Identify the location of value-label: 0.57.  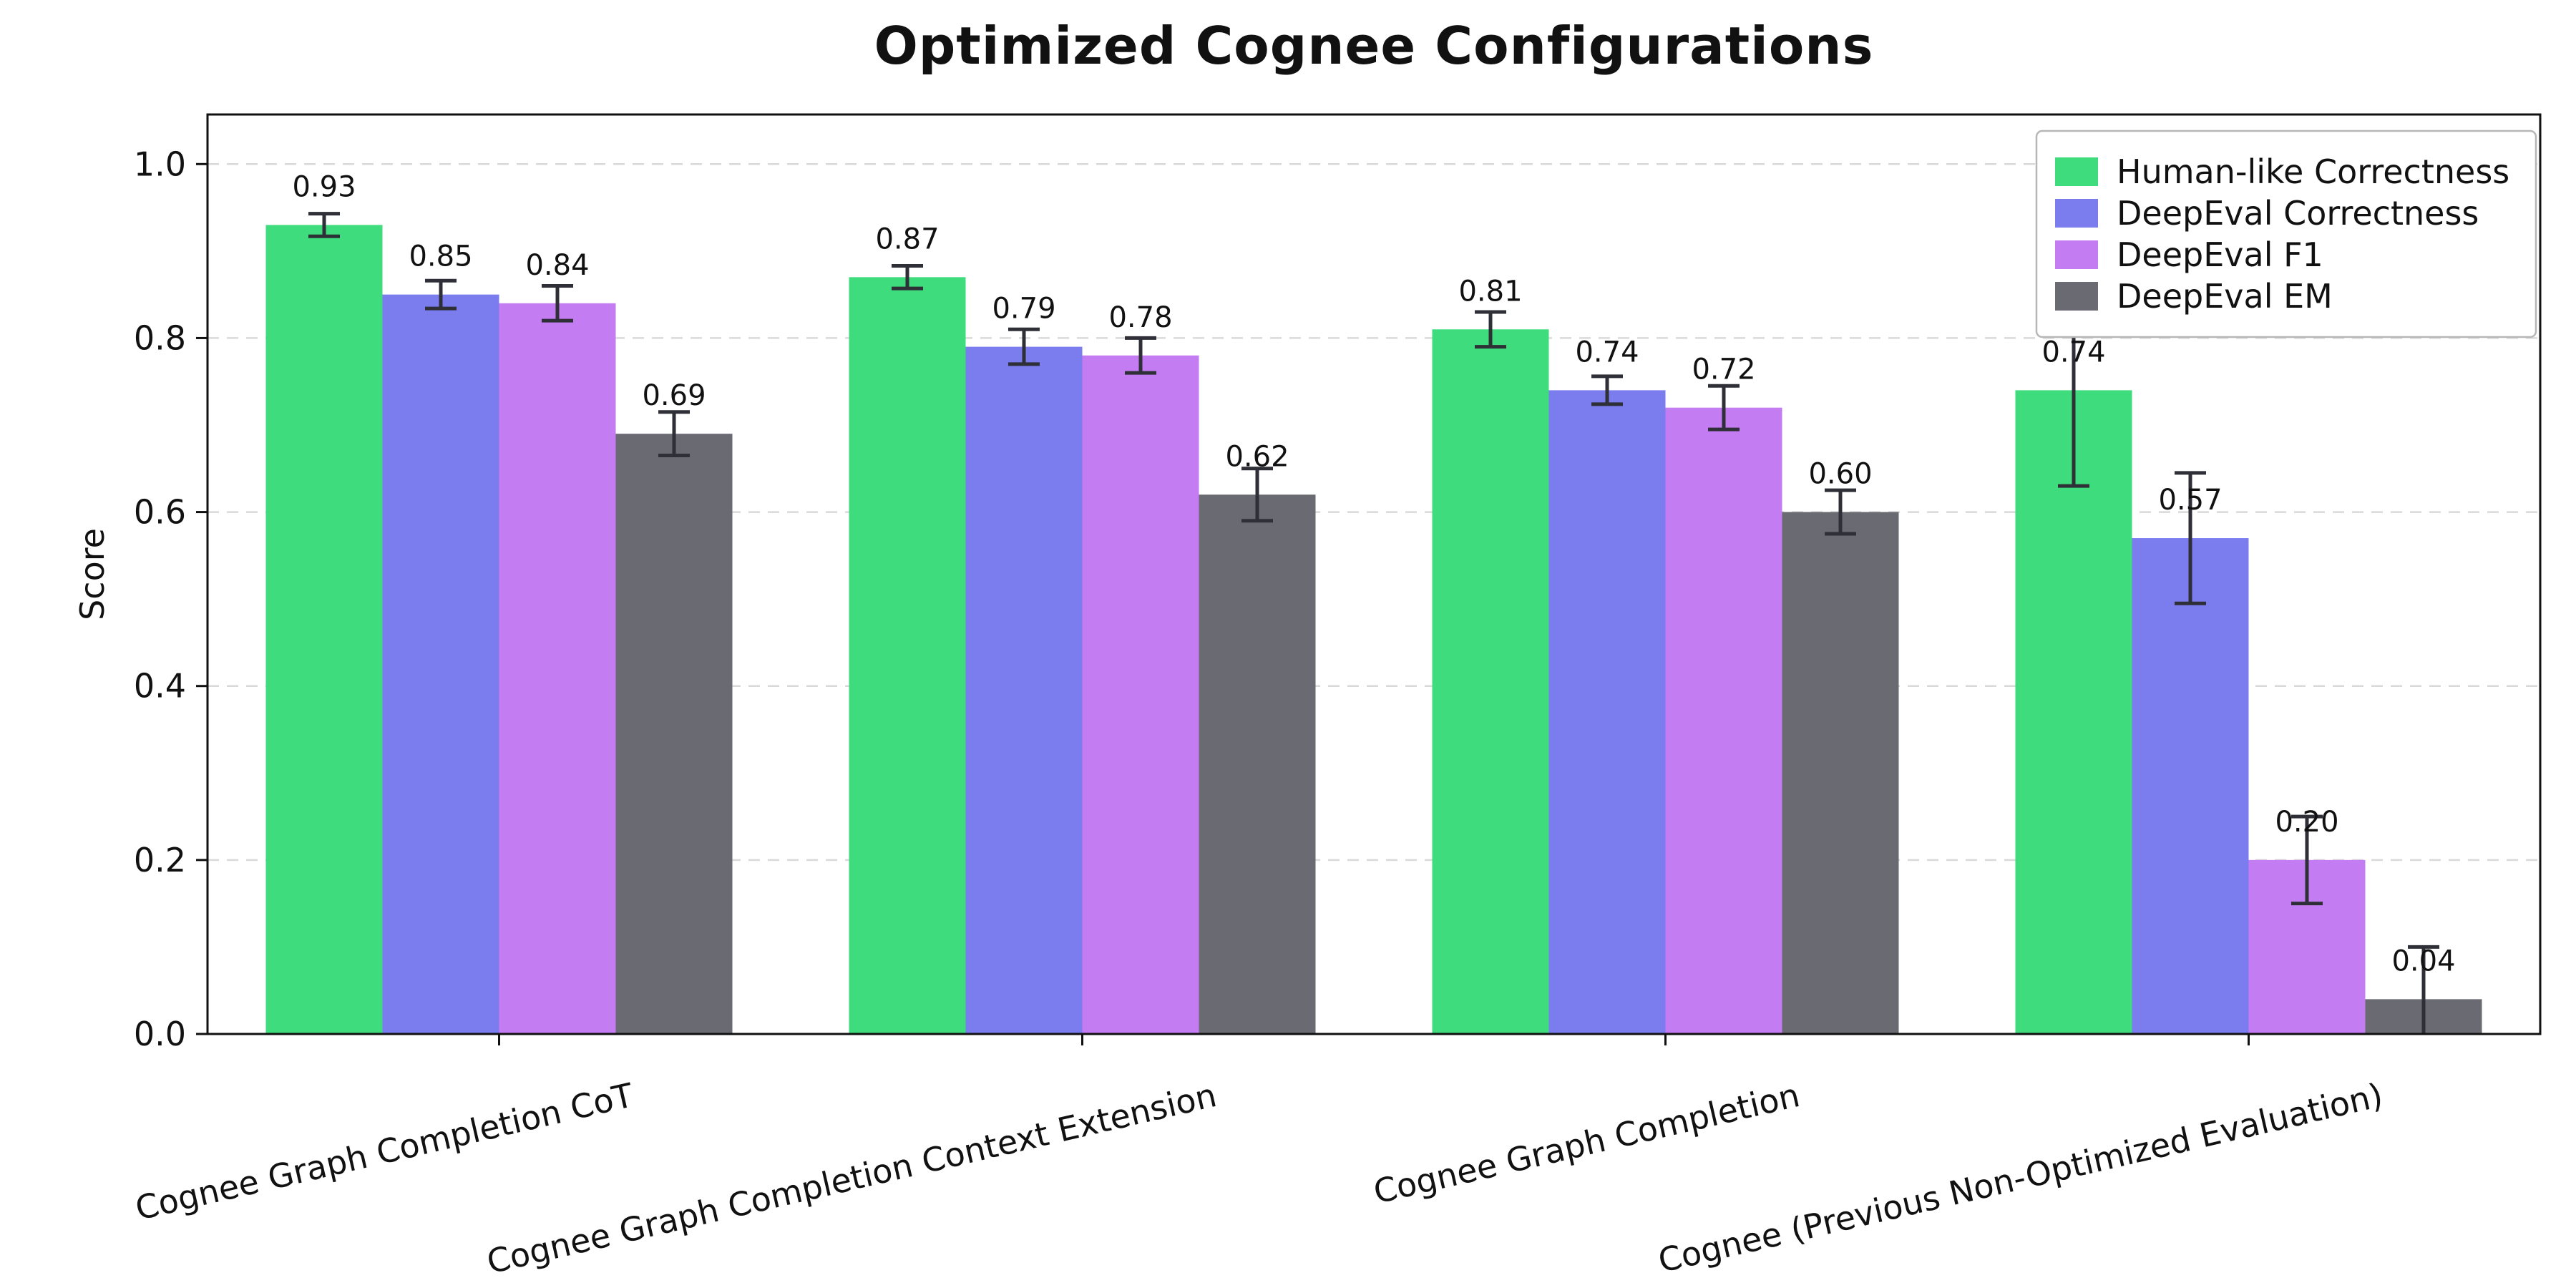
(2190, 500).